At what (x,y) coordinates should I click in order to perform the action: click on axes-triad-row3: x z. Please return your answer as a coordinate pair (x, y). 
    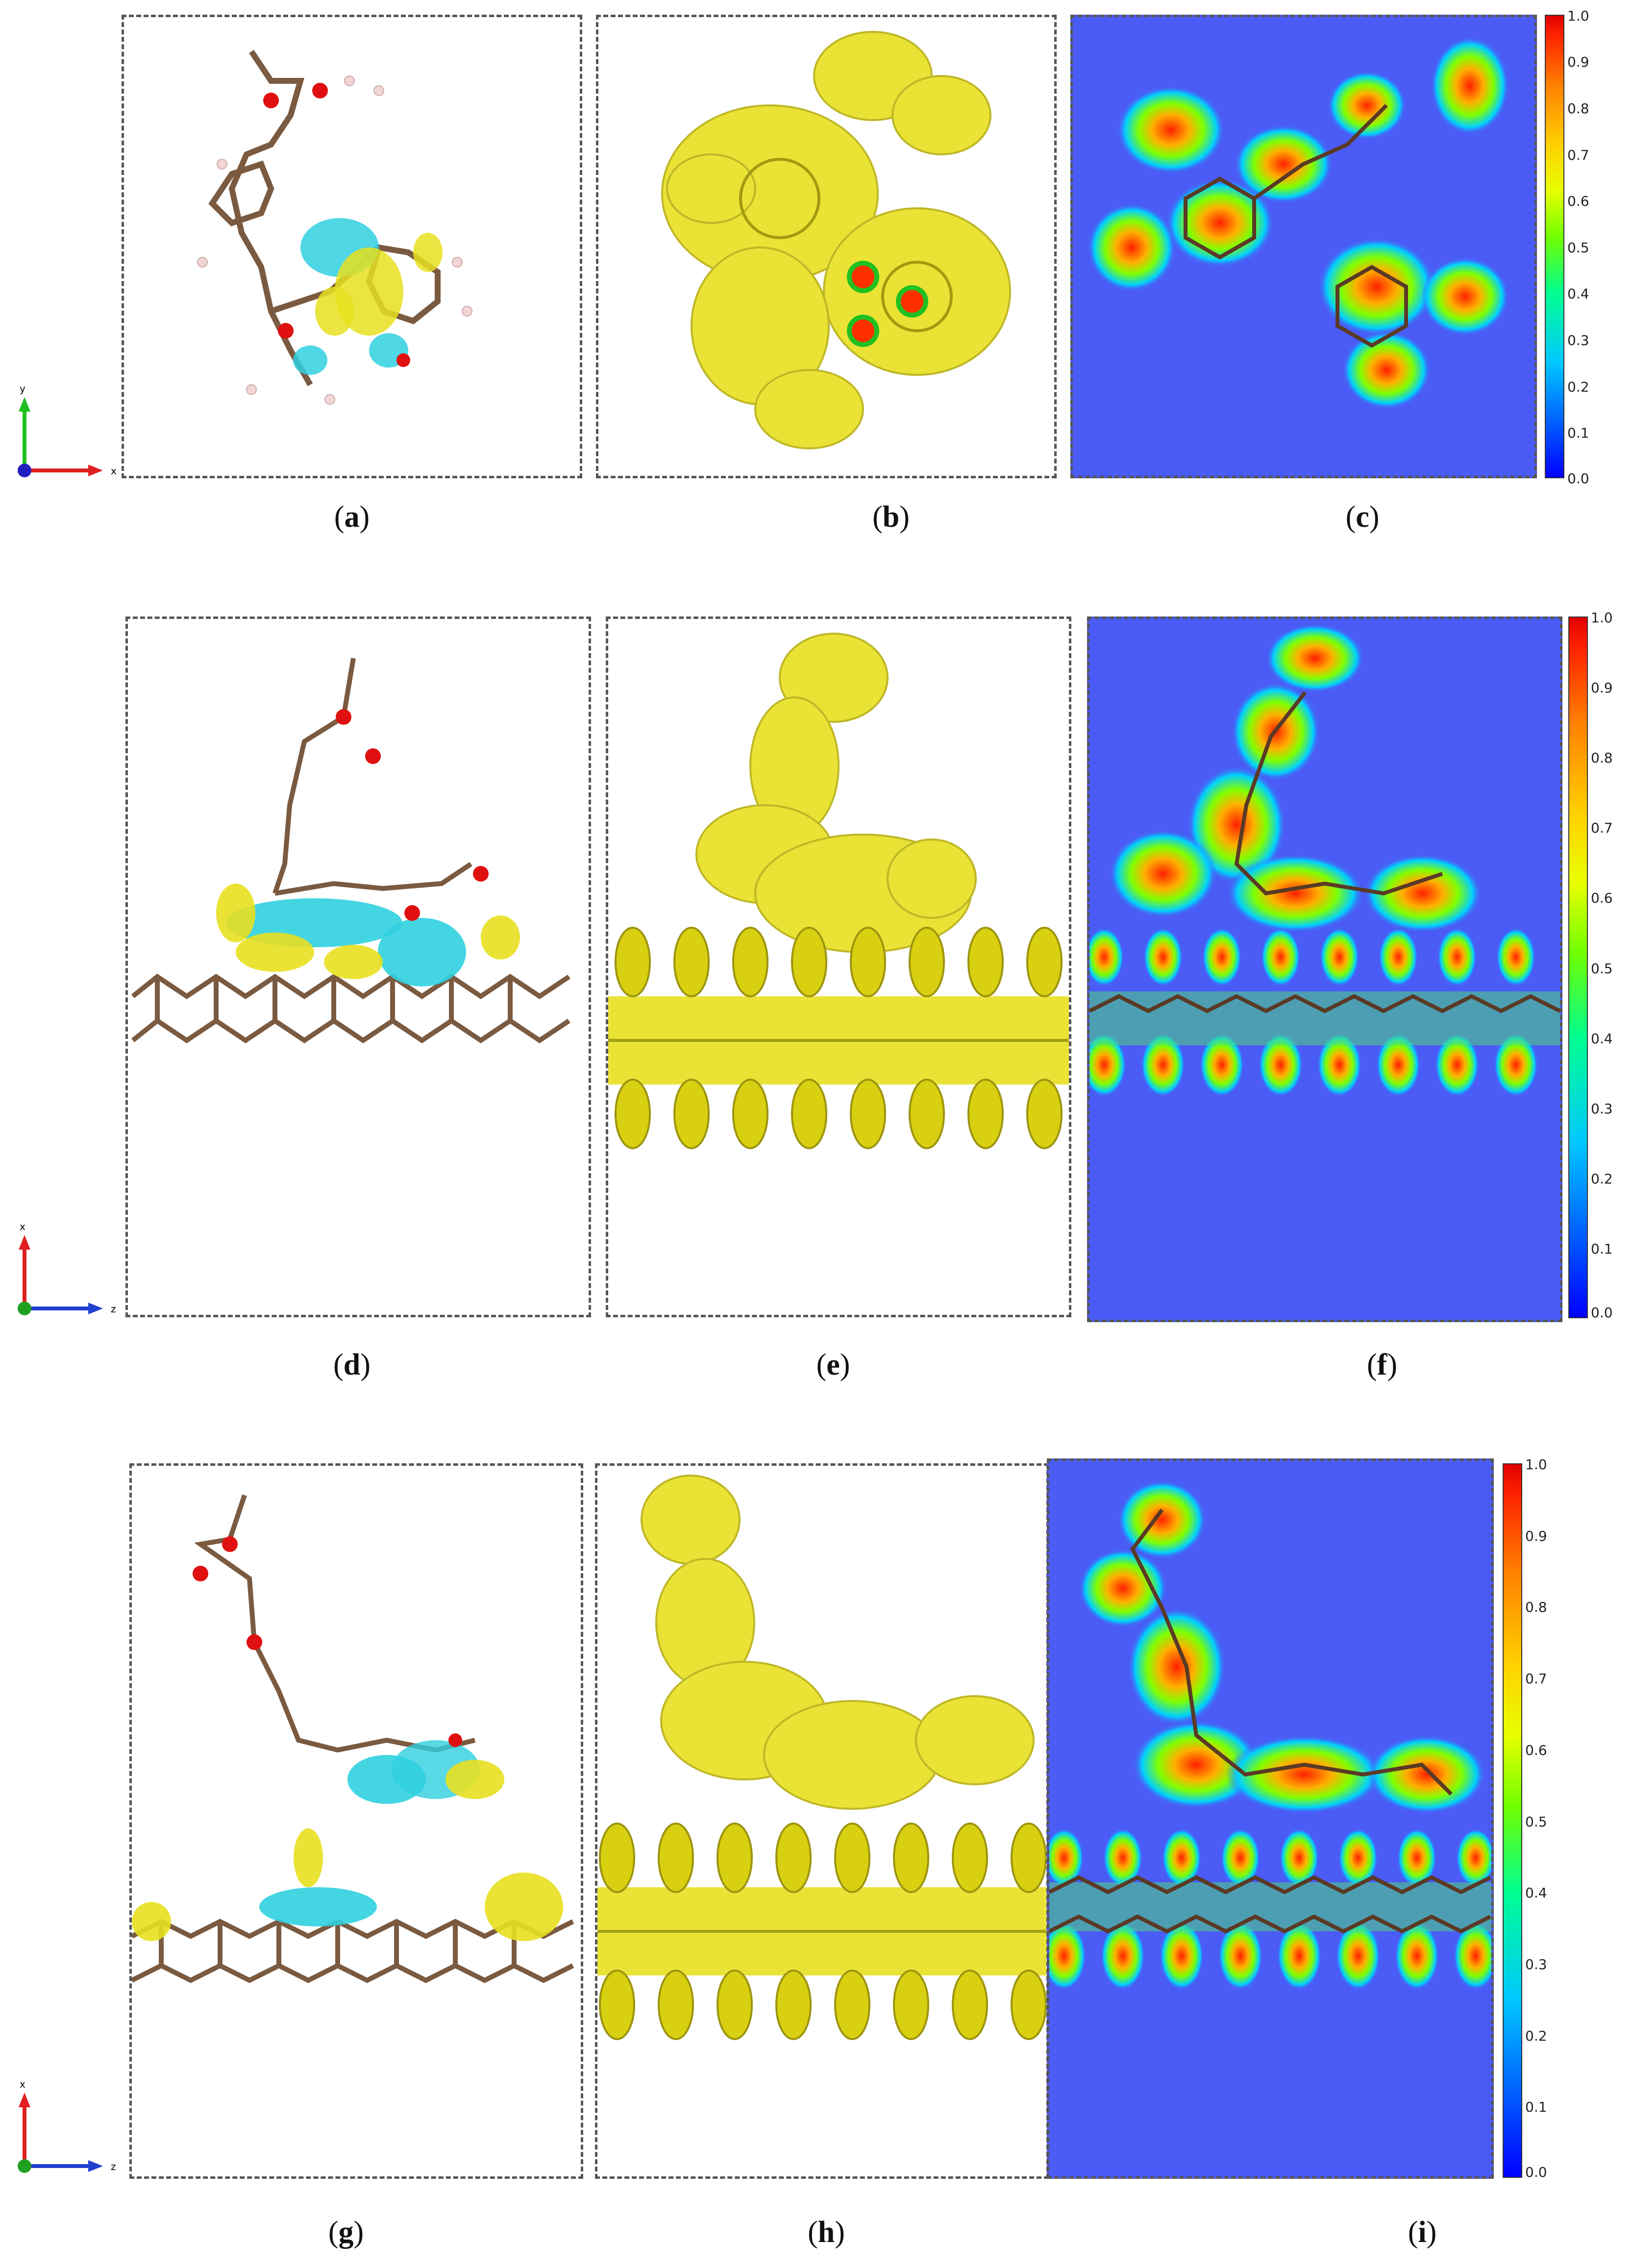
    Looking at the image, I should click on (69, 2127).